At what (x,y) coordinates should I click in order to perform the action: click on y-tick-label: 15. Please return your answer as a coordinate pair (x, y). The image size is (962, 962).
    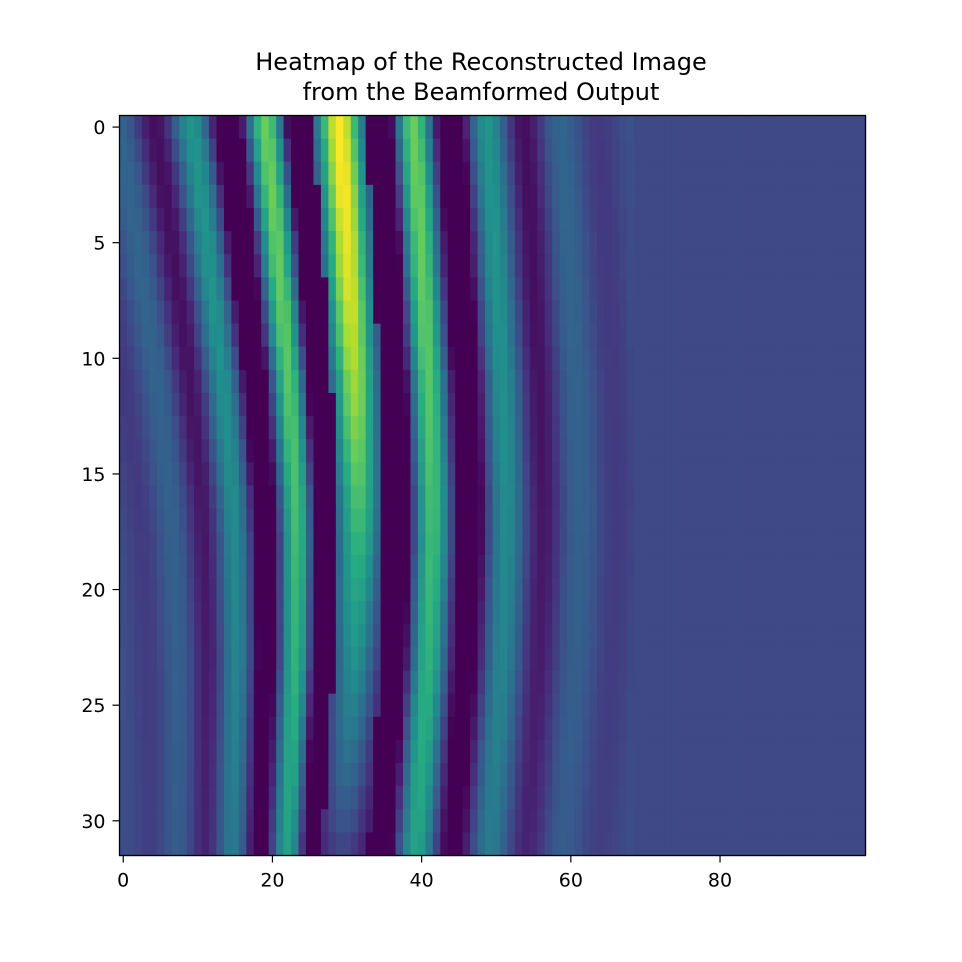
    Looking at the image, I should click on (93, 475).